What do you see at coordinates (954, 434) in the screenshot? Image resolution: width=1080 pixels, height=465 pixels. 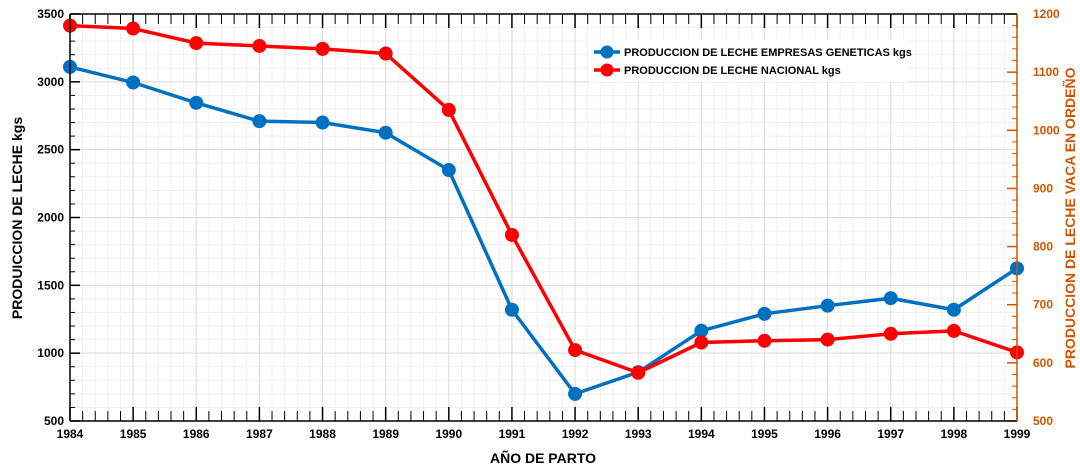 I see `x-tick-label: 1998` at bounding box center [954, 434].